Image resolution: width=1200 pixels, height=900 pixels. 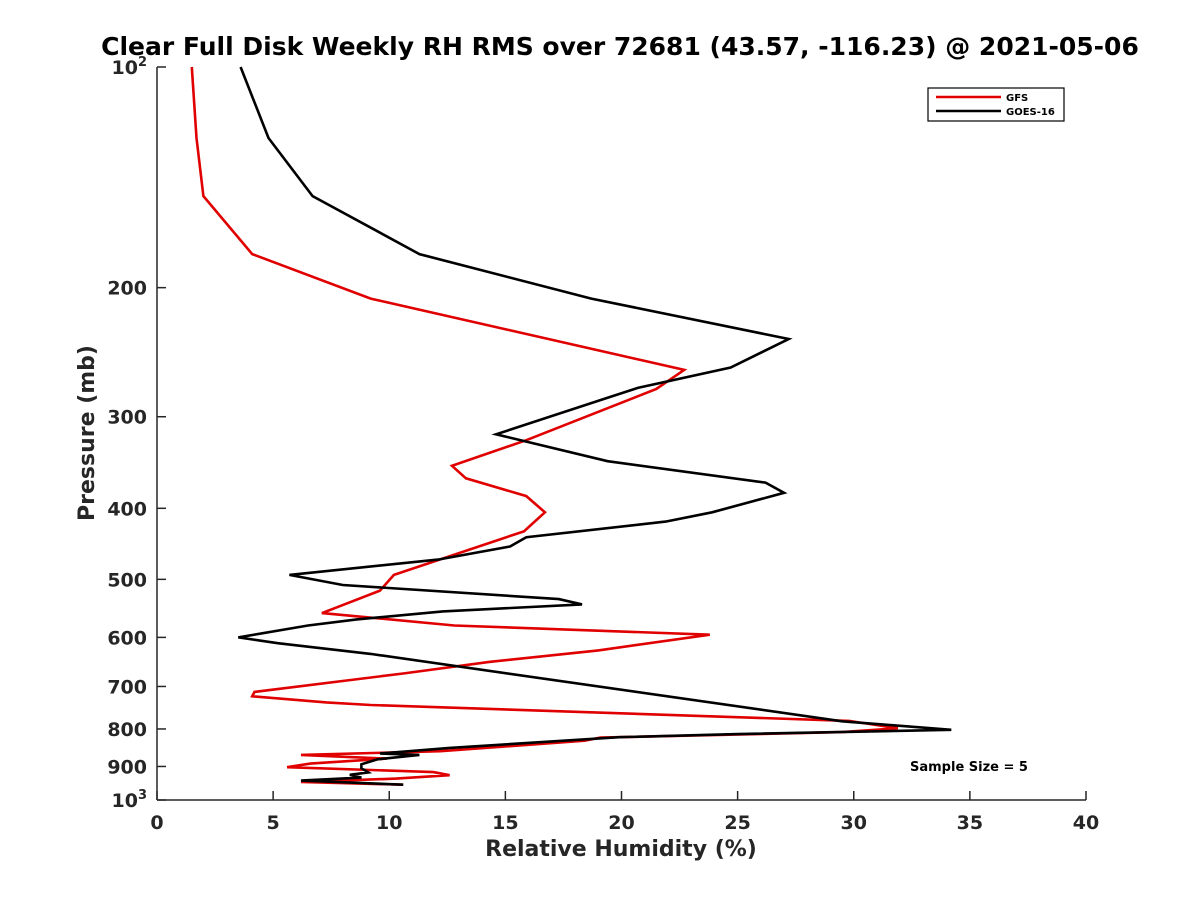 I want to click on legend-label-goes16: GOES-16, so click(x=1030, y=112).